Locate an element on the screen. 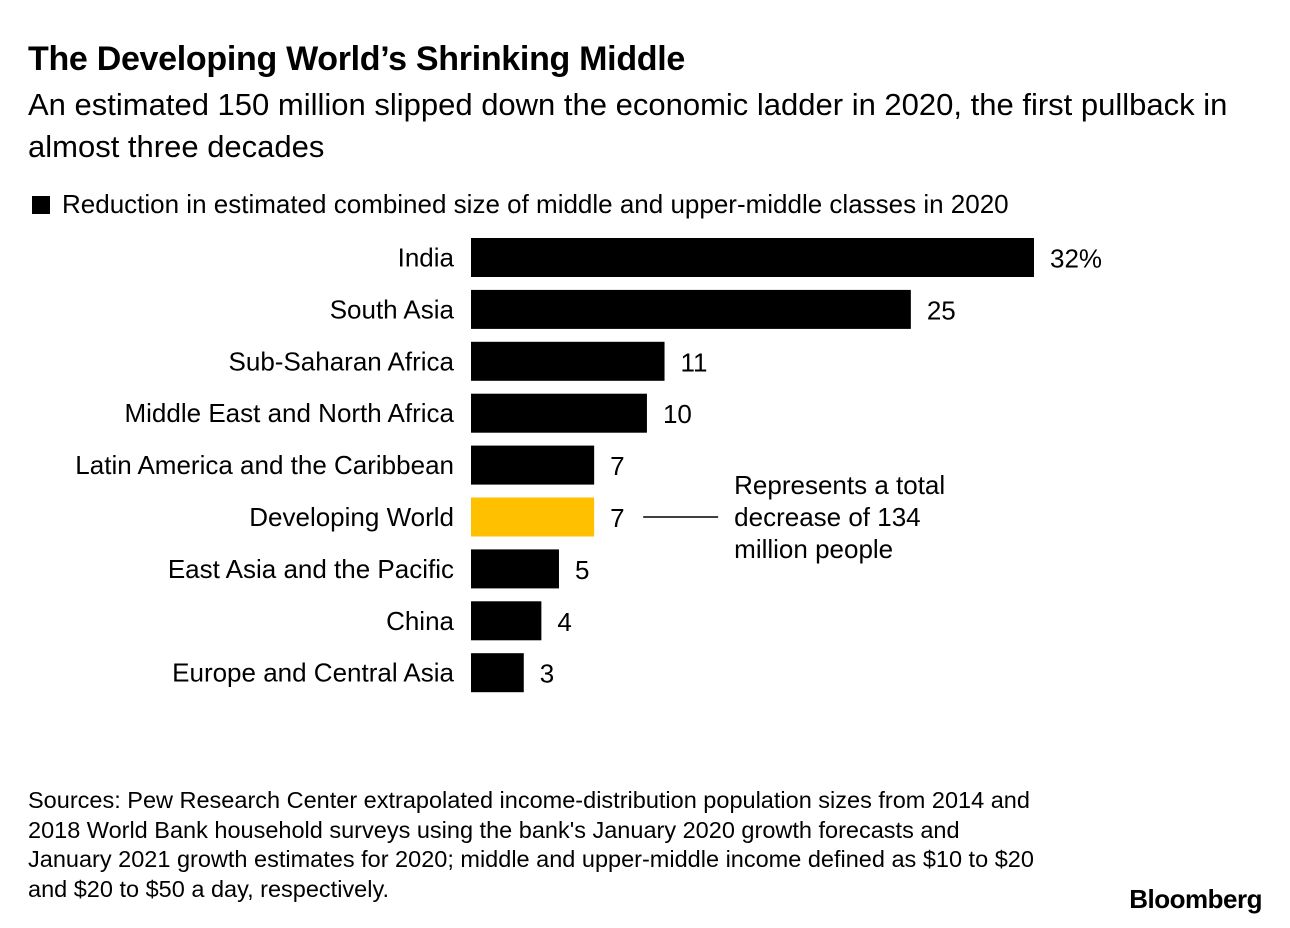  value-label-india: 32% is located at coordinates (1076, 259).